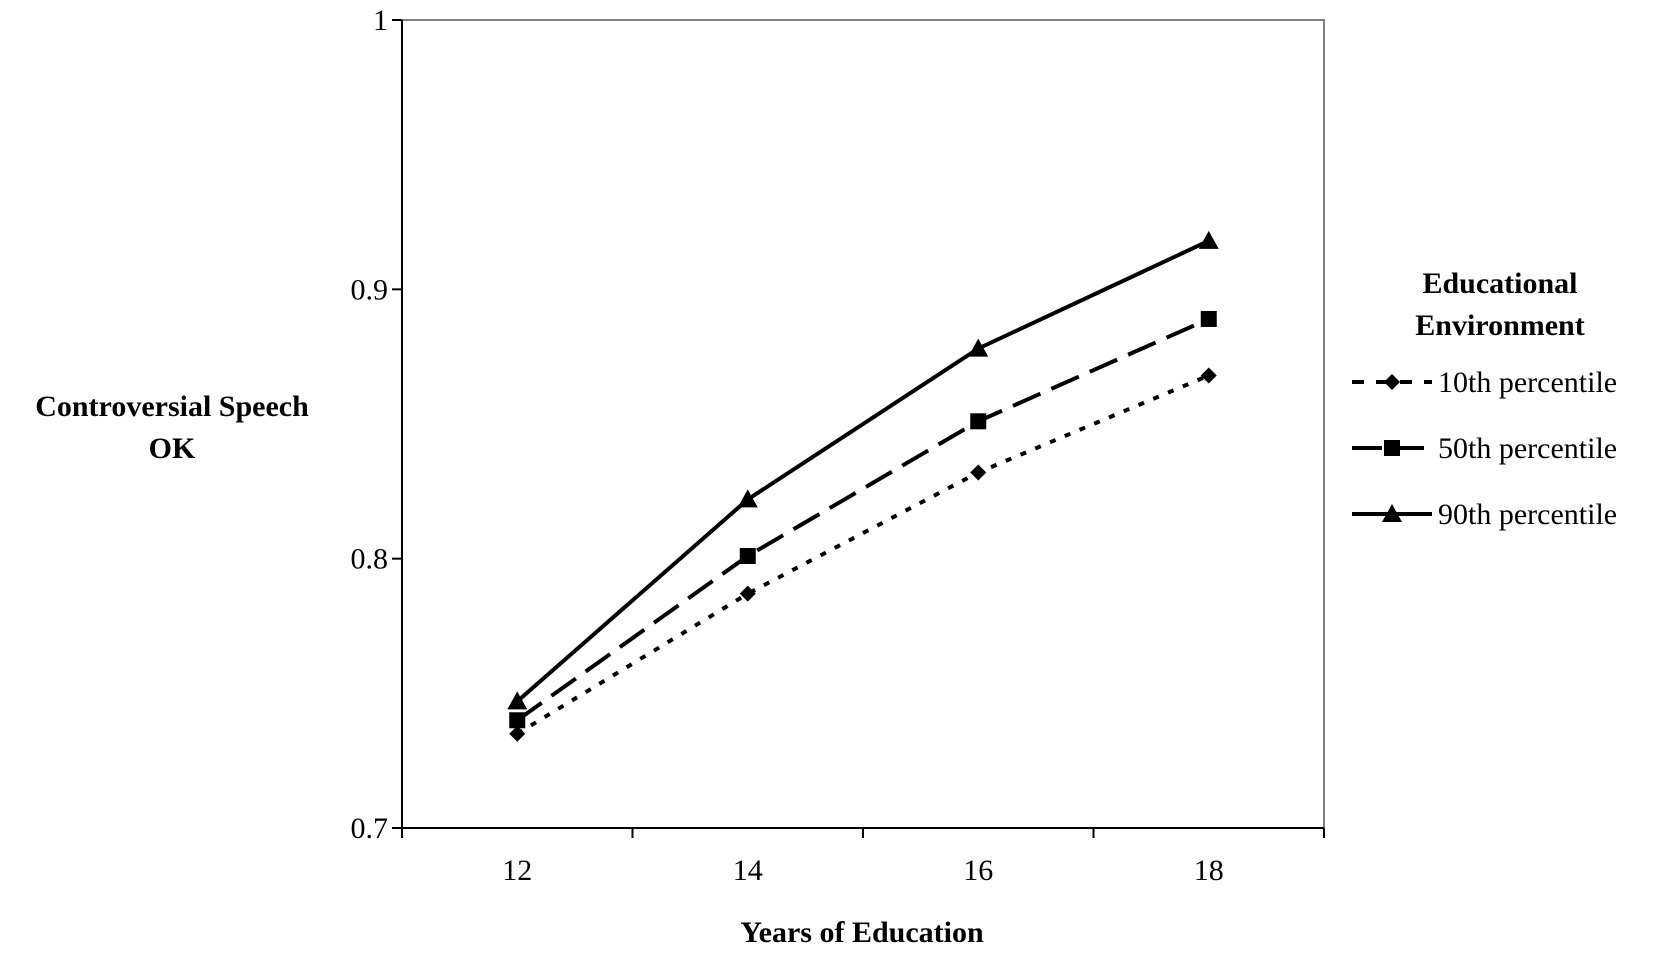 Image resolution: width=1656 pixels, height=956 pixels. Describe the element at coordinates (1499, 283) in the screenshot. I see `legend-title-line-1: Educational` at that location.